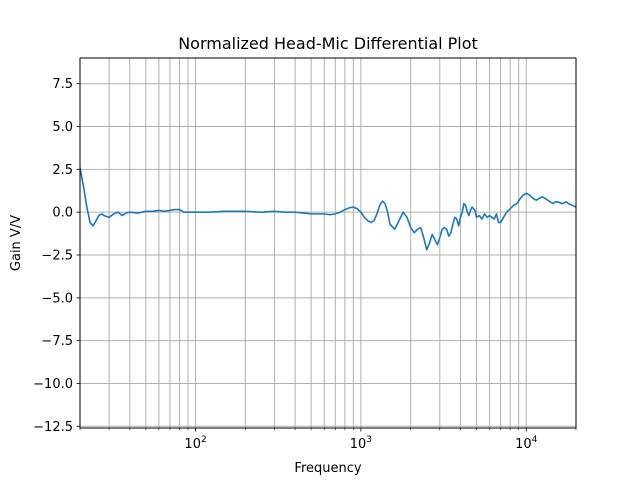 The image size is (640, 480). What do you see at coordinates (62, 170) in the screenshot?
I see `y-tick-label: 2.5` at bounding box center [62, 170].